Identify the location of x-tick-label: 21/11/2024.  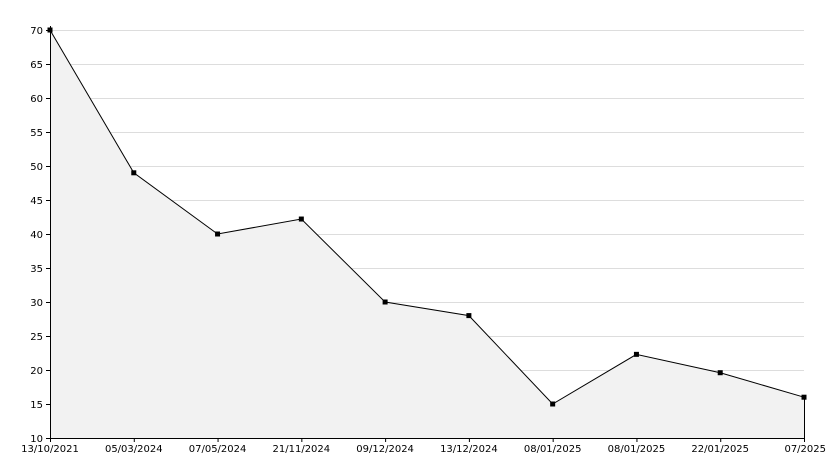
(302, 449).